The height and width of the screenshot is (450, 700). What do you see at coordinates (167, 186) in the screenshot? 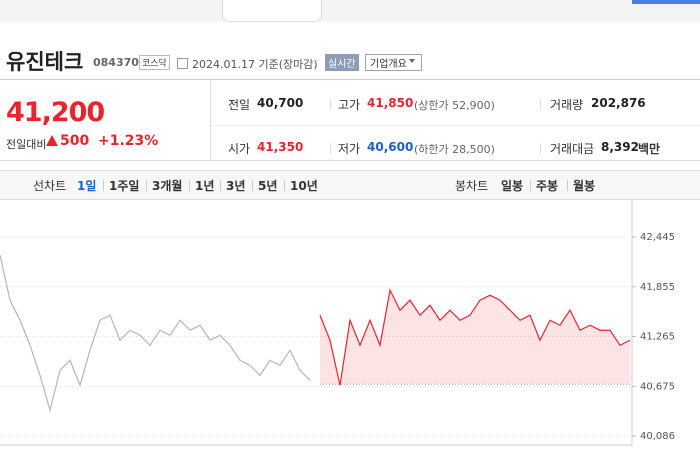
I see `tab: 3개월` at bounding box center [167, 186].